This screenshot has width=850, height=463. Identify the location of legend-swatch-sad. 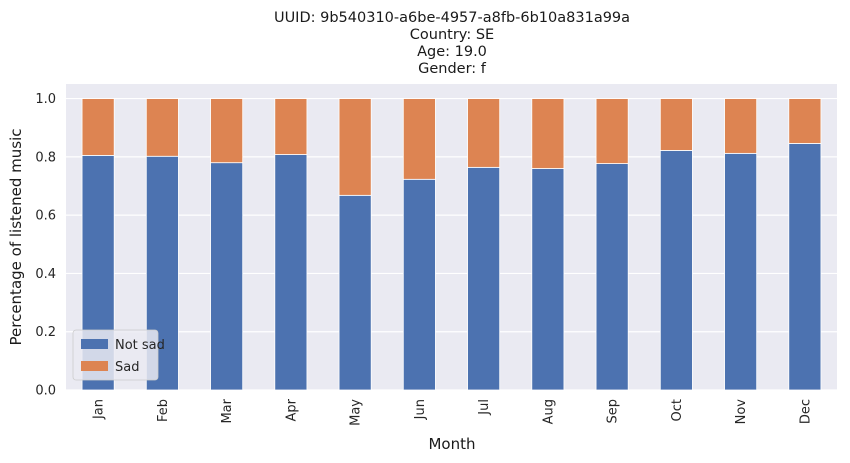
(94, 366).